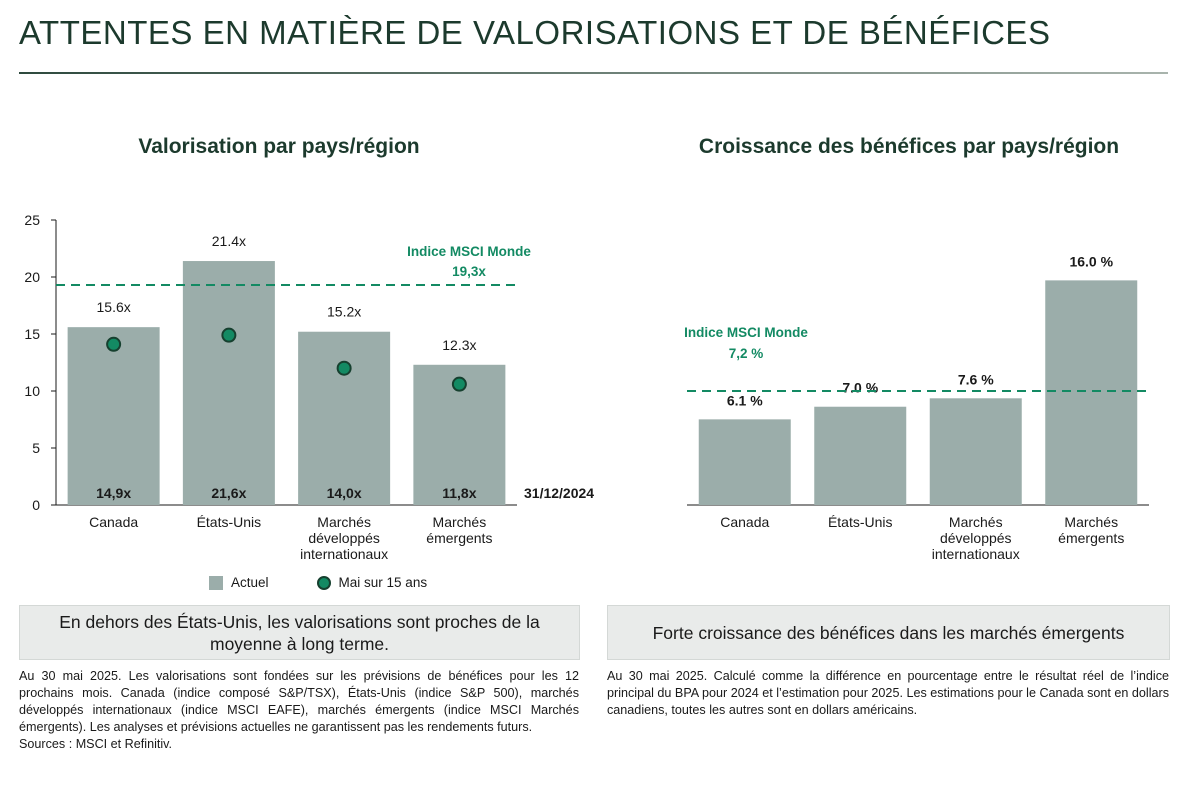 The width and height of the screenshot is (1182, 788). Describe the element at coordinates (250, 582) in the screenshot. I see `legend-bar-label: Actuel` at that location.